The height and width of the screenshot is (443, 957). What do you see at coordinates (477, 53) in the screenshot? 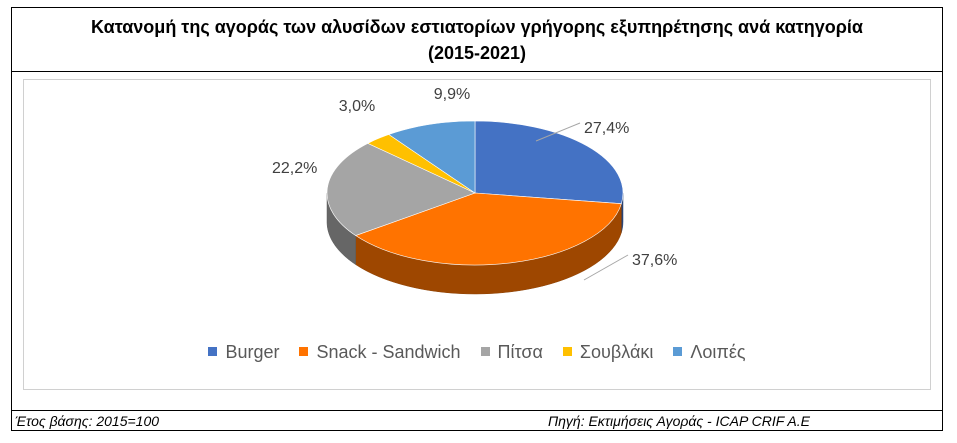
I see `chart-title-line-2: (2015-2021)` at bounding box center [477, 53].